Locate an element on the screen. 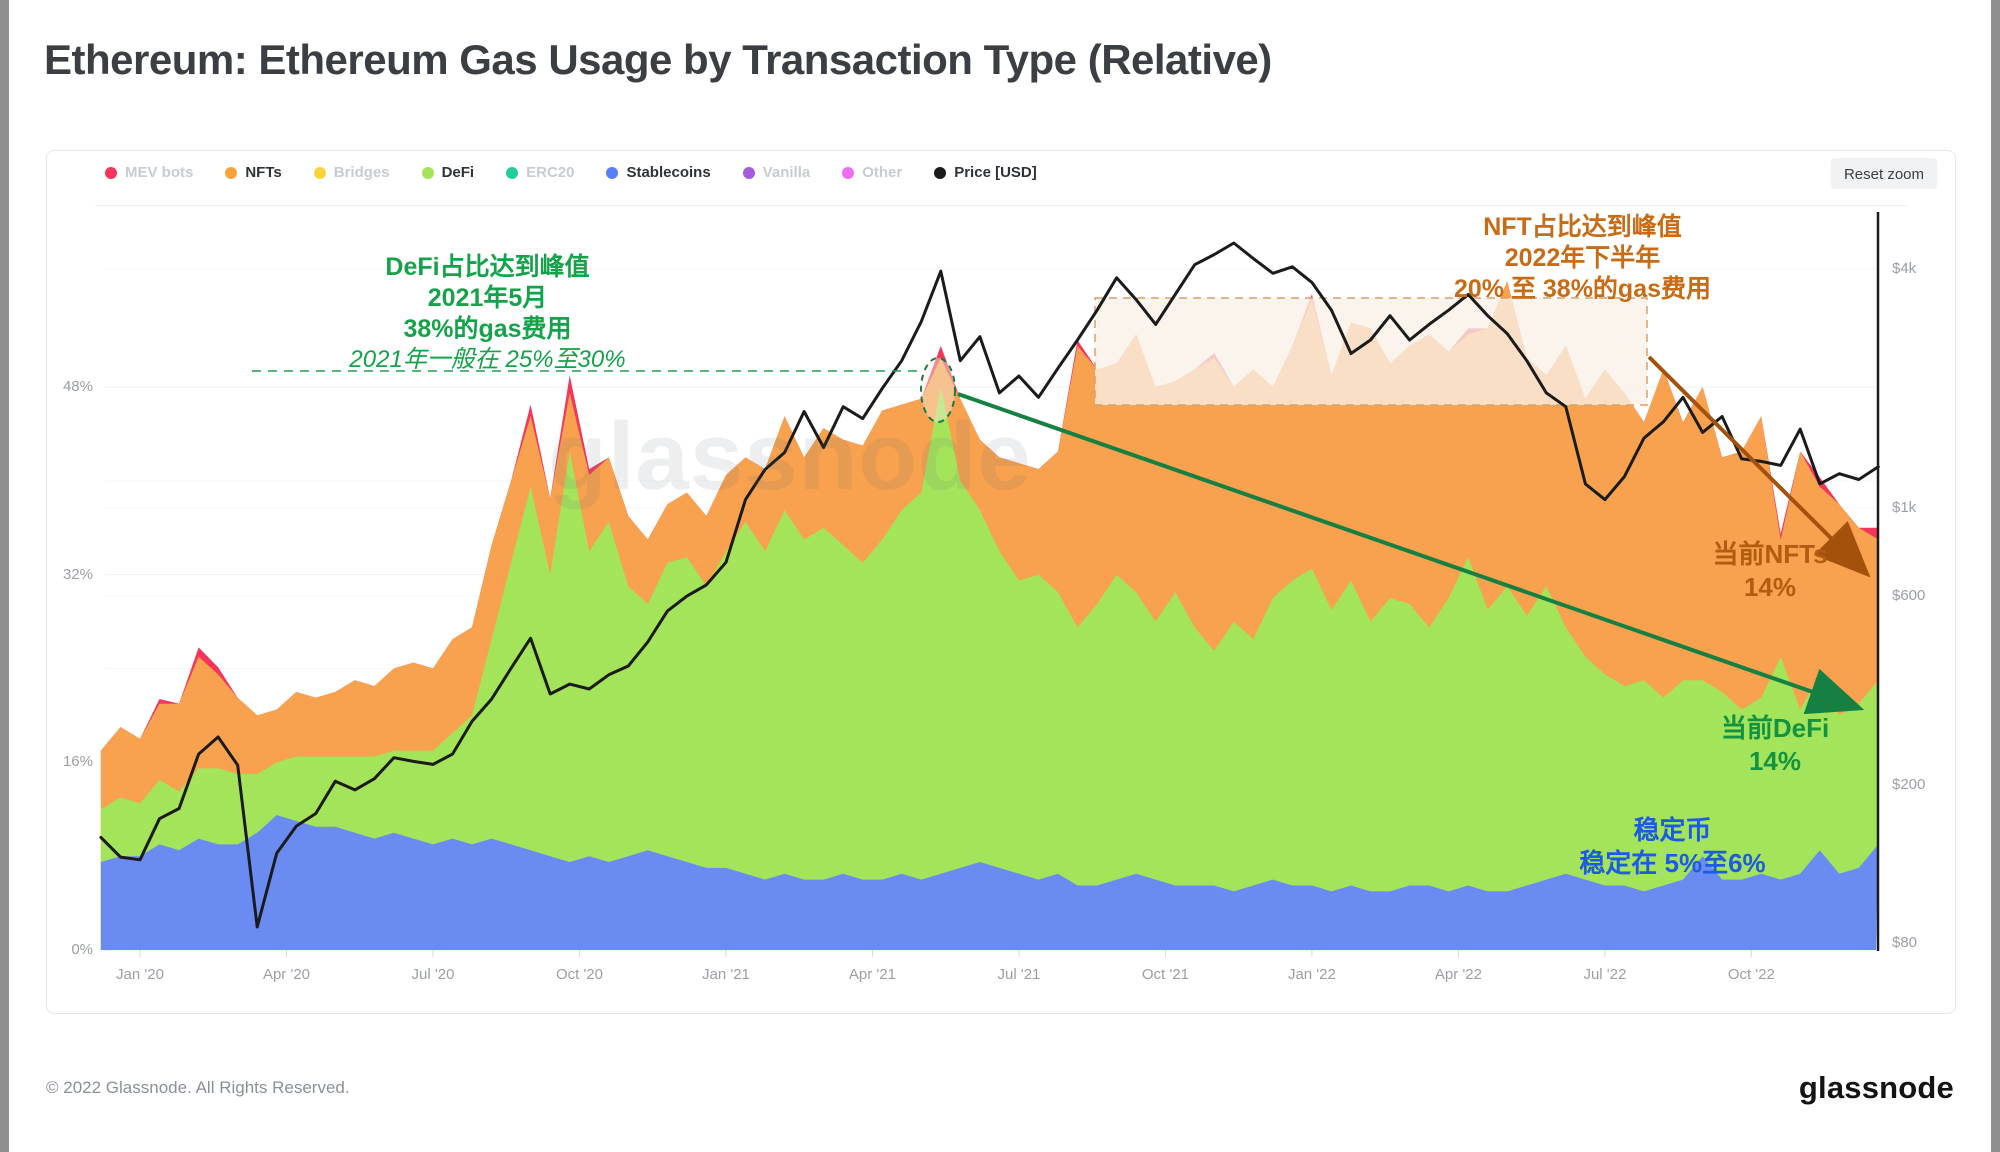 The width and height of the screenshot is (2000, 1152). legend-label: ERC20 is located at coordinates (550, 172).